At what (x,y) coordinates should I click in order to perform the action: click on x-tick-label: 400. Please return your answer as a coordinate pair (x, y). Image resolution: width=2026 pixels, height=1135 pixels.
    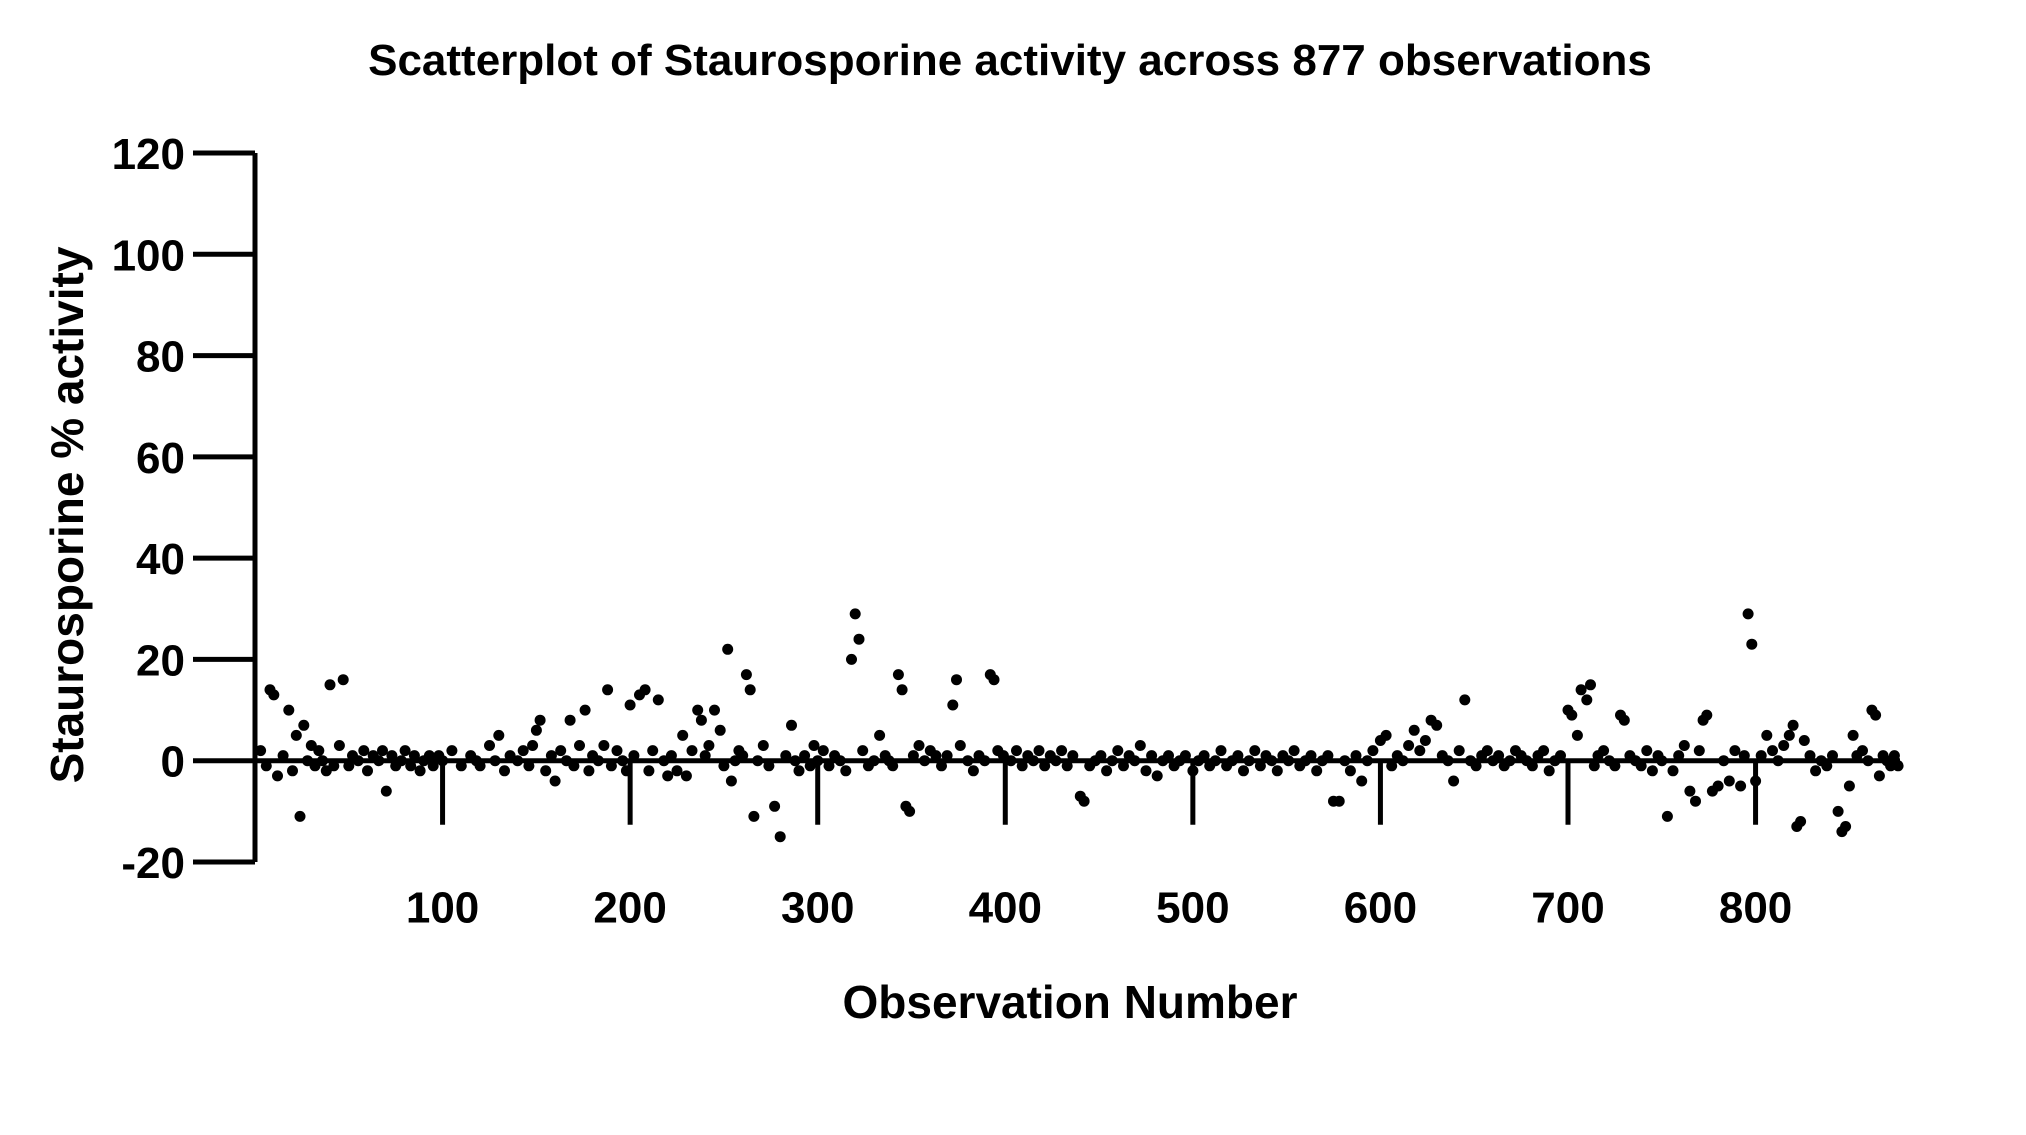
    Looking at the image, I should click on (1005, 908).